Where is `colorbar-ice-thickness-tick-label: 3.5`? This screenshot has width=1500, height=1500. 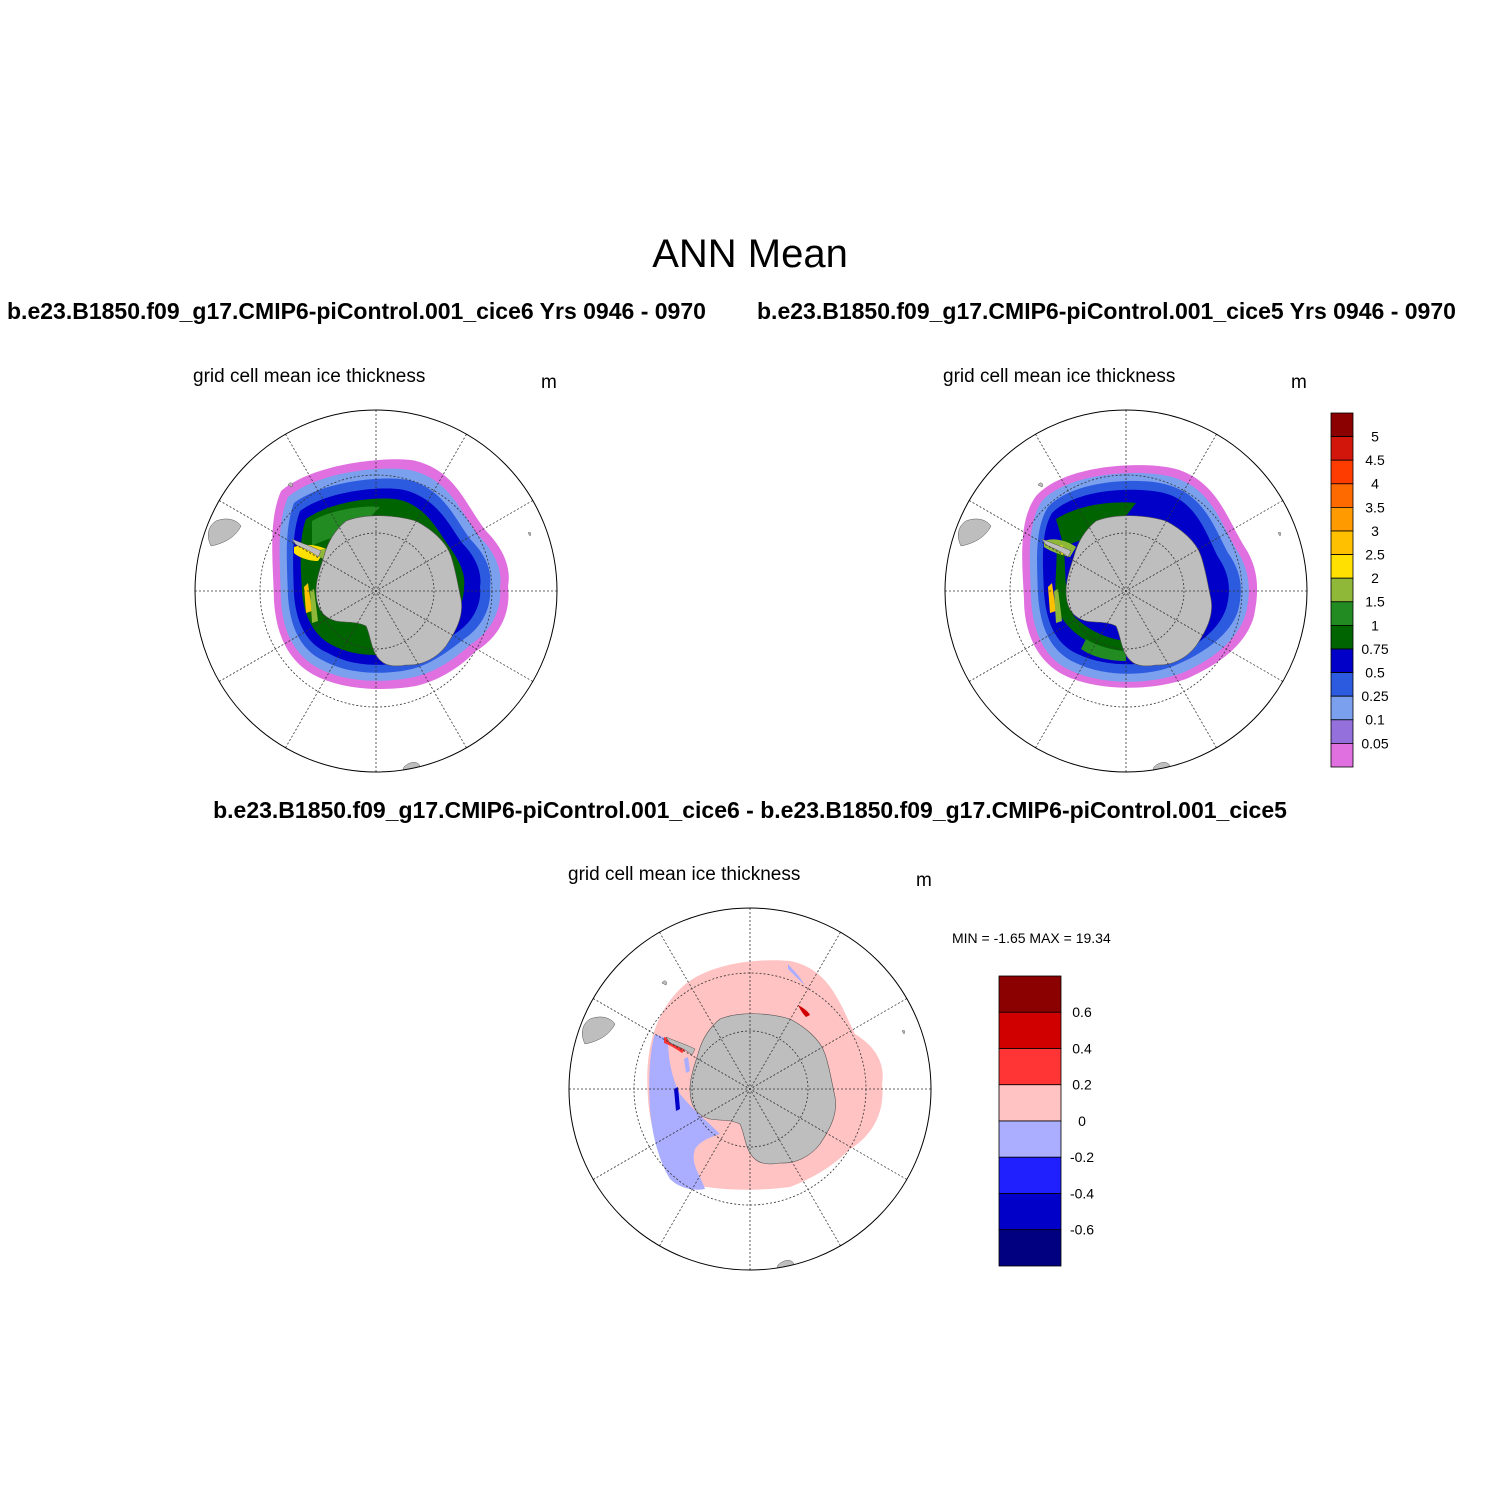
colorbar-ice-thickness-tick-label: 3.5 is located at coordinates (1375, 507).